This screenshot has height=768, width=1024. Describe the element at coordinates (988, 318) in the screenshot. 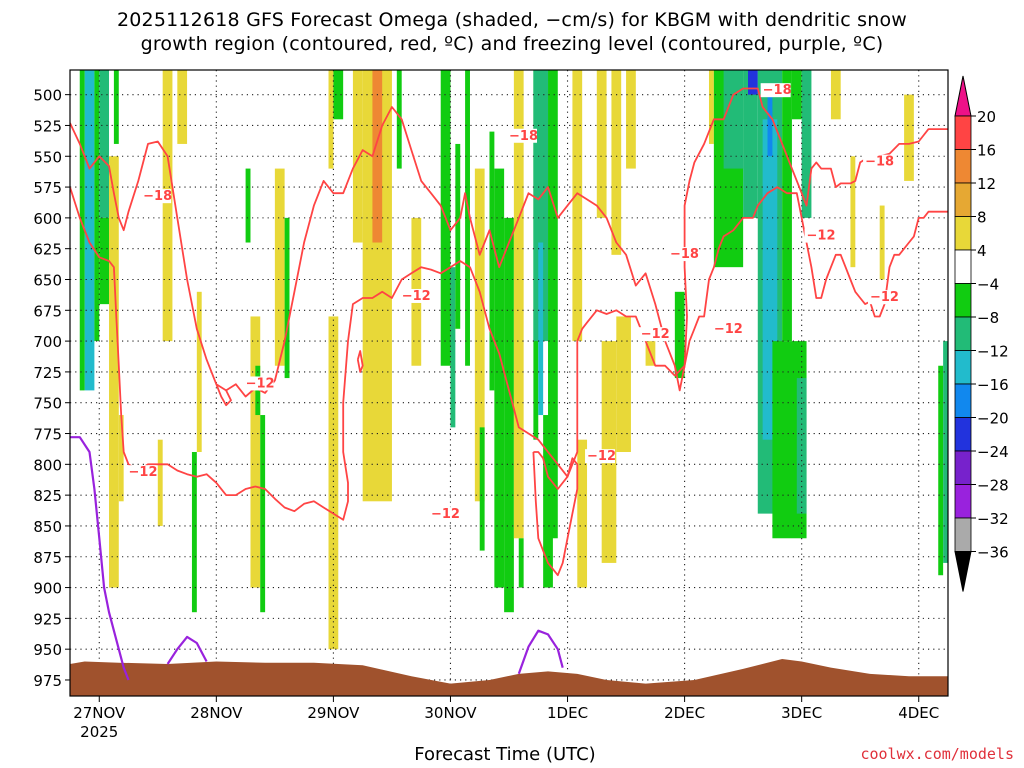

I see `colorbar-label: −8` at that location.